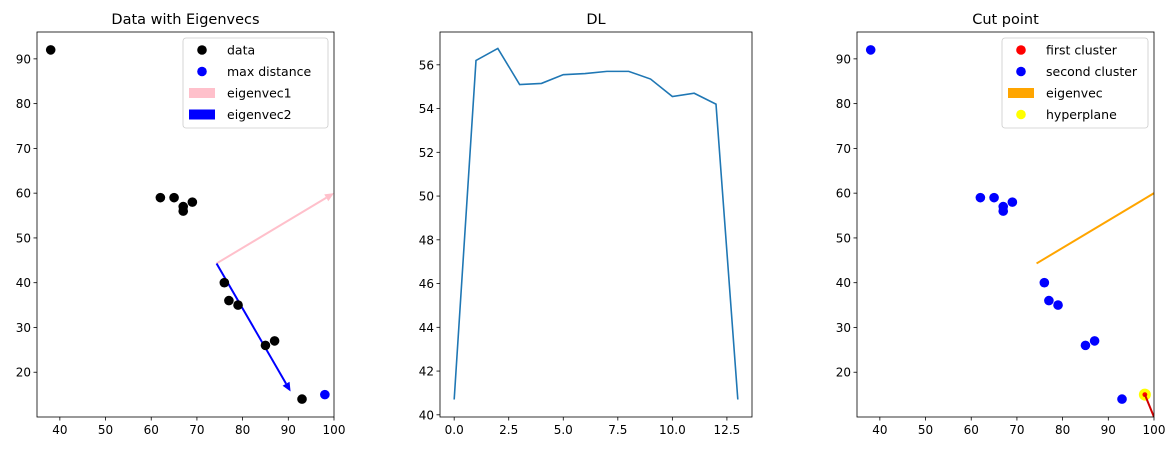 The width and height of the screenshot is (1172, 451). I want to click on x-tick-label: 90, so click(288, 430).